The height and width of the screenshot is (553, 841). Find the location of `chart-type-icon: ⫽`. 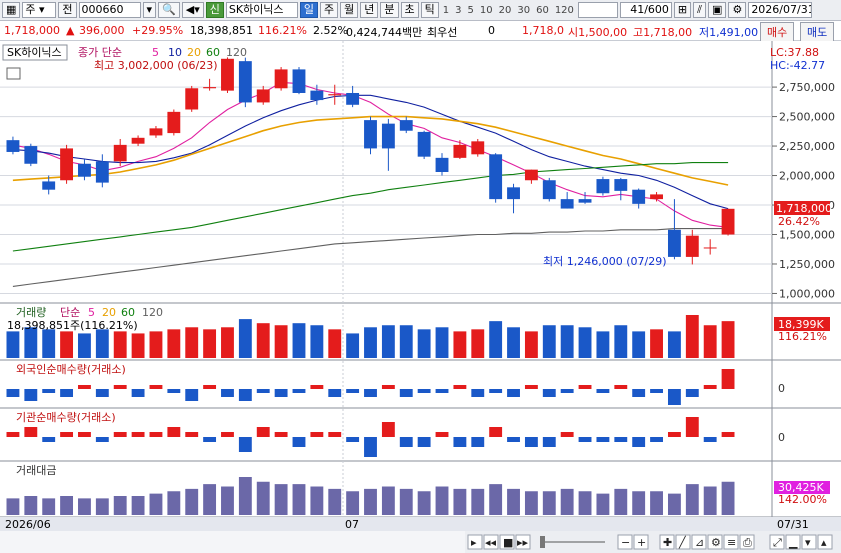

chart-type-icon: ⫽ is located at coordinates (700, 10).